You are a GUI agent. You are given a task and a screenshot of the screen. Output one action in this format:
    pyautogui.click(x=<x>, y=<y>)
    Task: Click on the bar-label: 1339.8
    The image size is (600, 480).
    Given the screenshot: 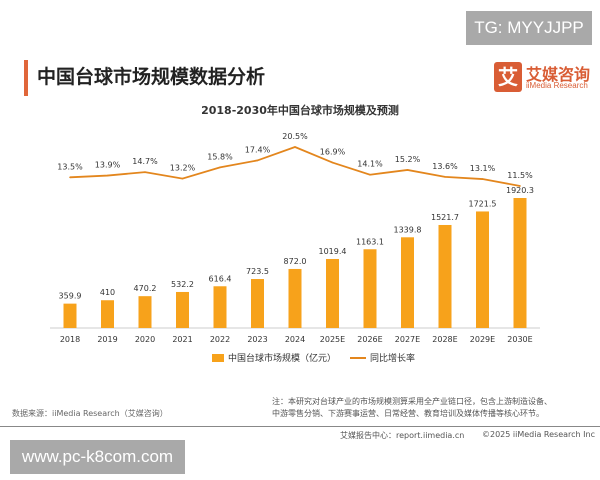 What is the action you would take?
    pyautogui.click(x=408, y=229)
    